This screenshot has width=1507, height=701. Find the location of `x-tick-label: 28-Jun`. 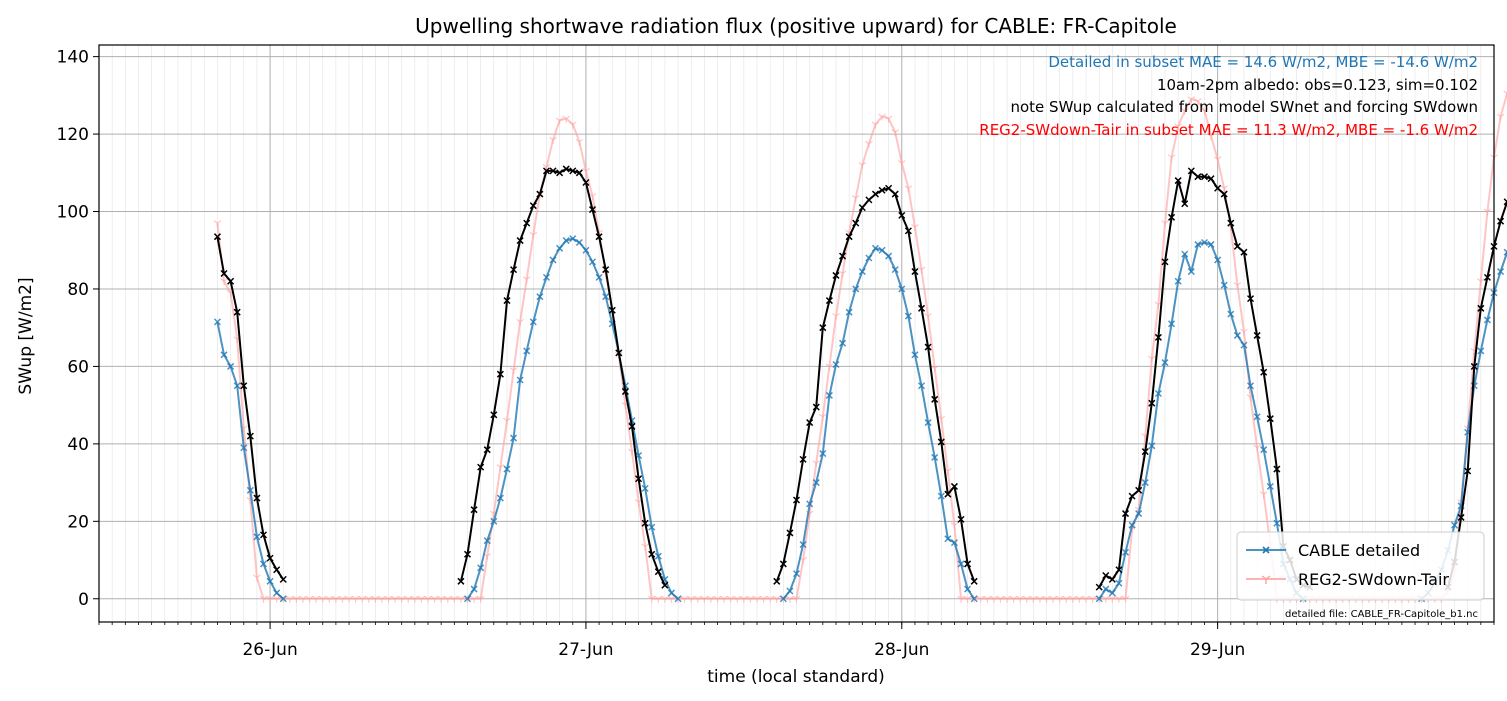

x-tick-label: 28-Jun is located at coordinates (901, 650).